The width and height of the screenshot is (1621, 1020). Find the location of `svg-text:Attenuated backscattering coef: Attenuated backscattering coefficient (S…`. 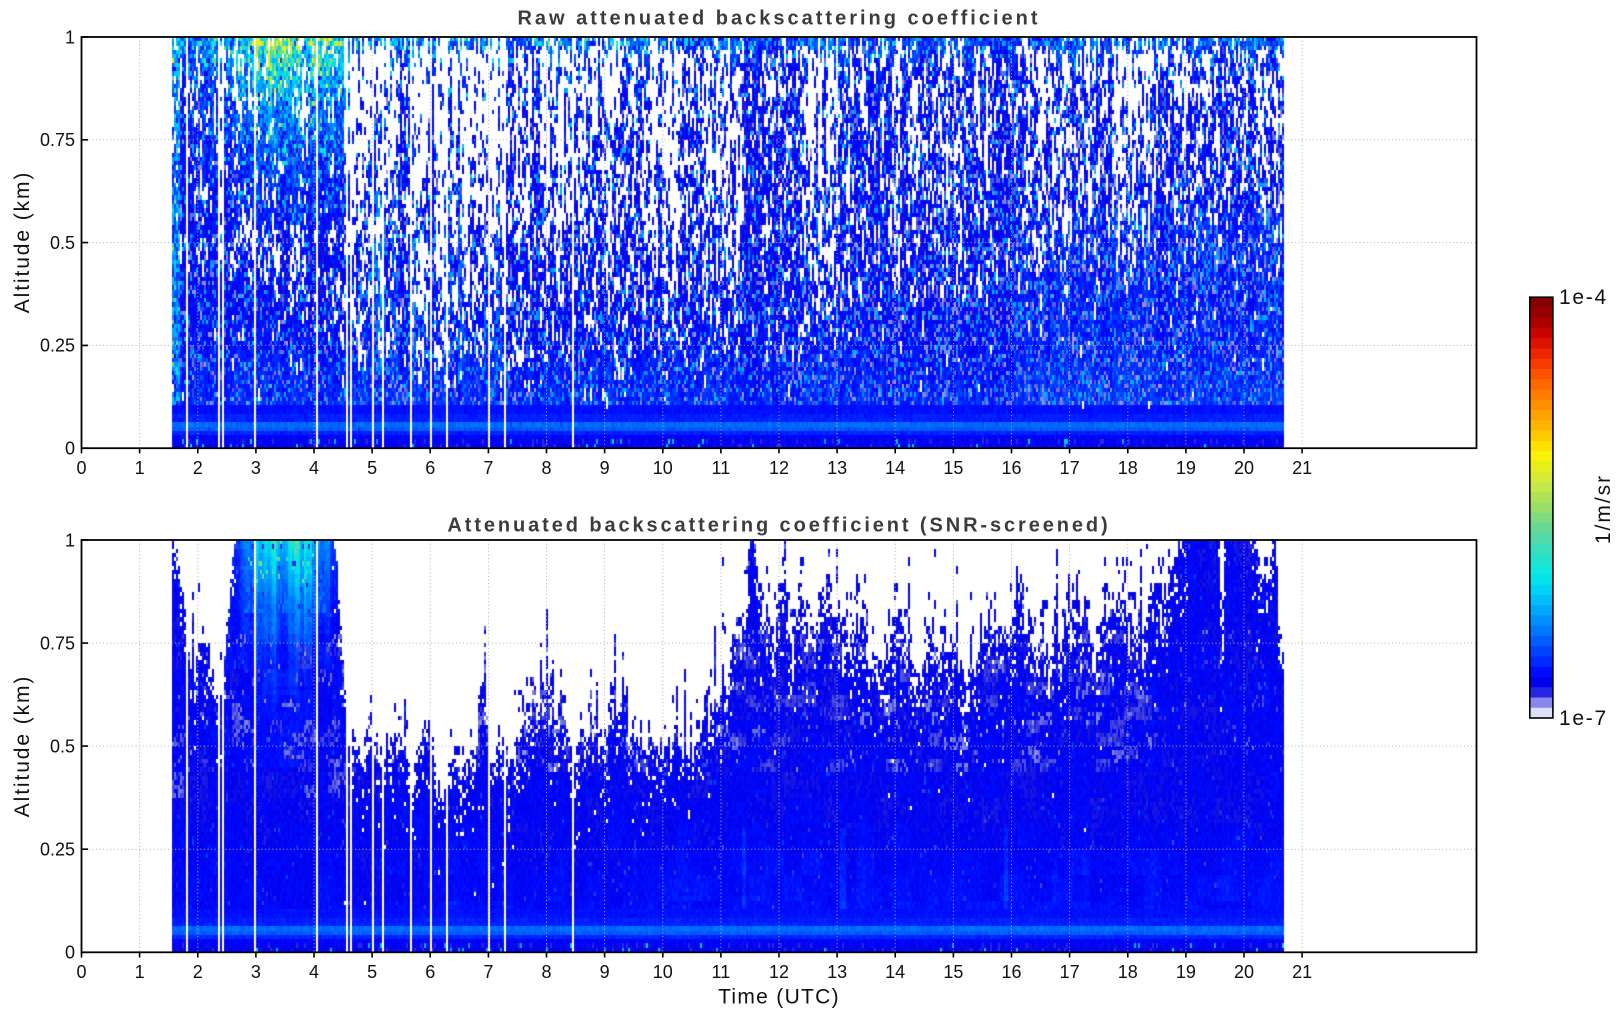

svg-text:Attenuated backscattering coef: Attenuated backscattering coefficient (S… is located at coordinates (778, 526).